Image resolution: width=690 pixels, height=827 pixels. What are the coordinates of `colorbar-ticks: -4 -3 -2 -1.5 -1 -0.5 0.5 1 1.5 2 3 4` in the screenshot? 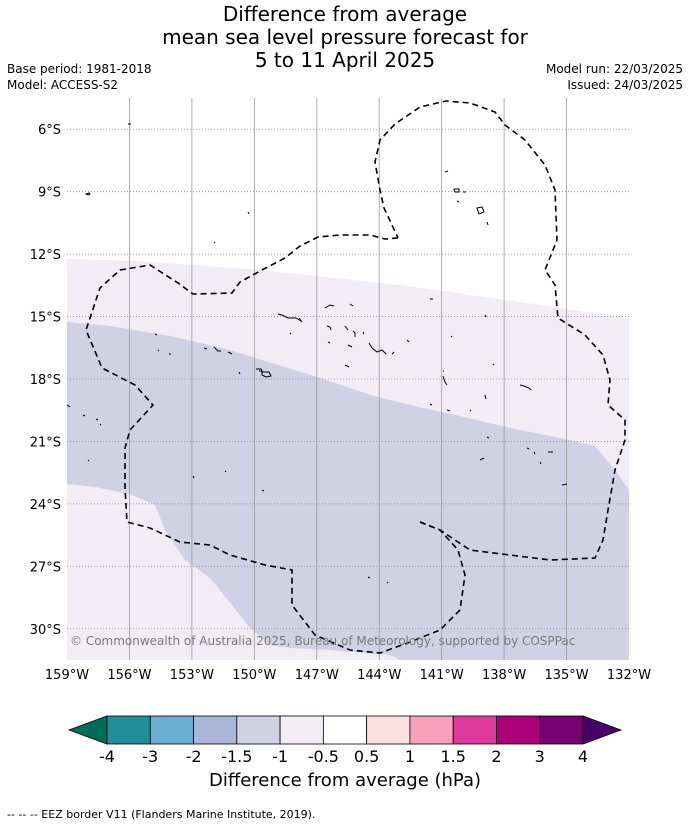 It's located at (343, 756).